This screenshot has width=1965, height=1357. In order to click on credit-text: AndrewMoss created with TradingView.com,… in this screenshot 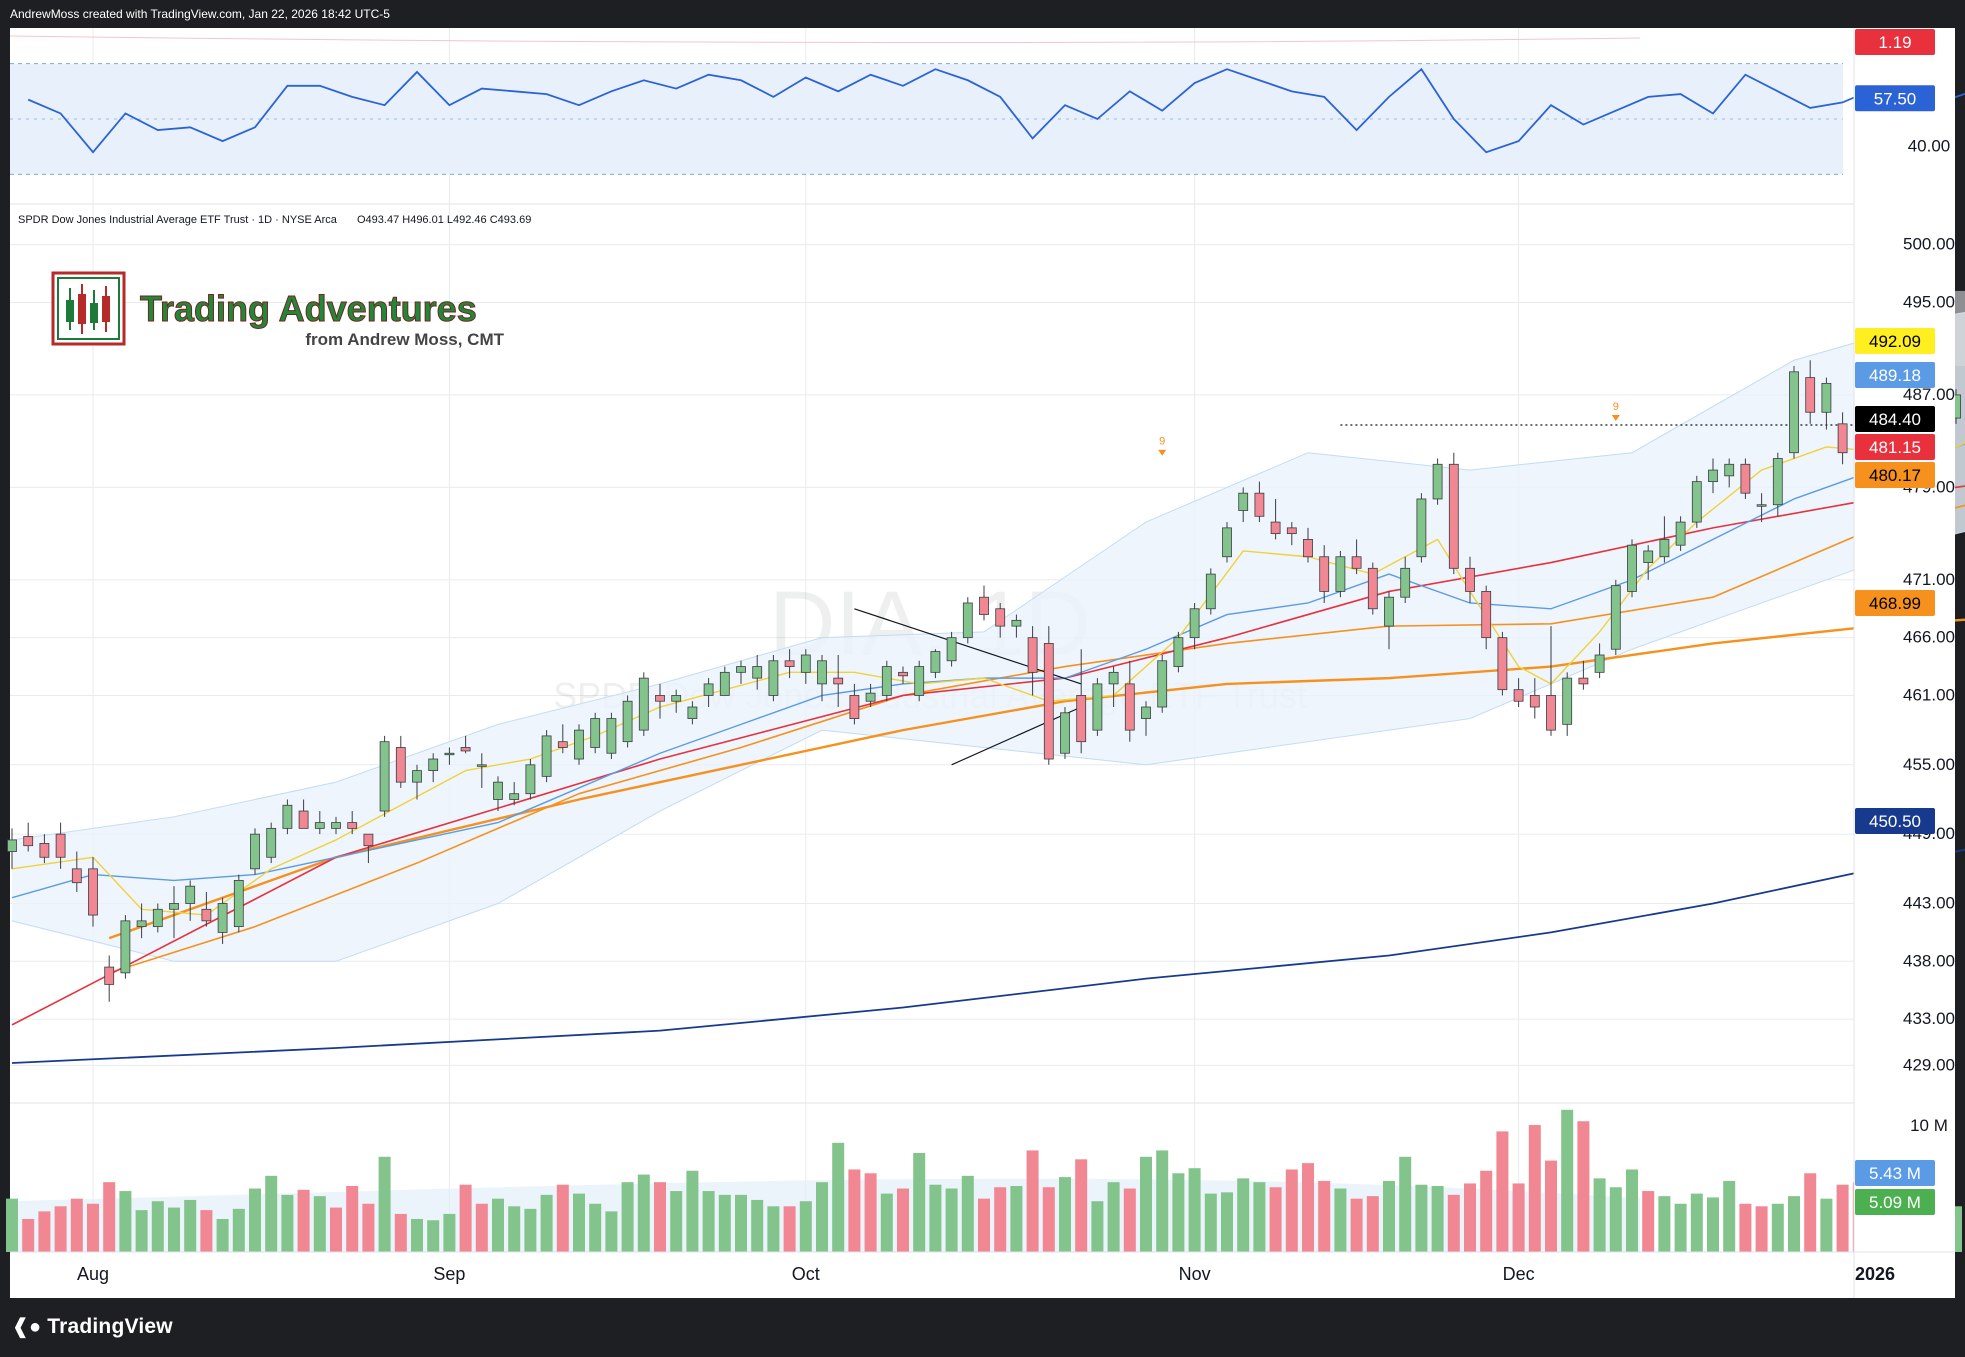, I will do `click(200, 14)`.